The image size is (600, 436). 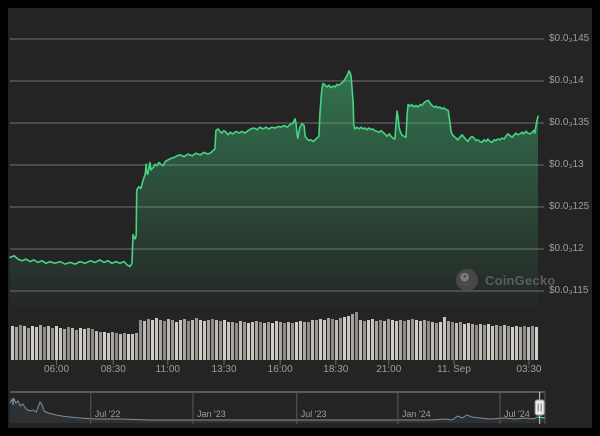 I want to click on navigator-handle-grip-box, so click(x=539, y=407).